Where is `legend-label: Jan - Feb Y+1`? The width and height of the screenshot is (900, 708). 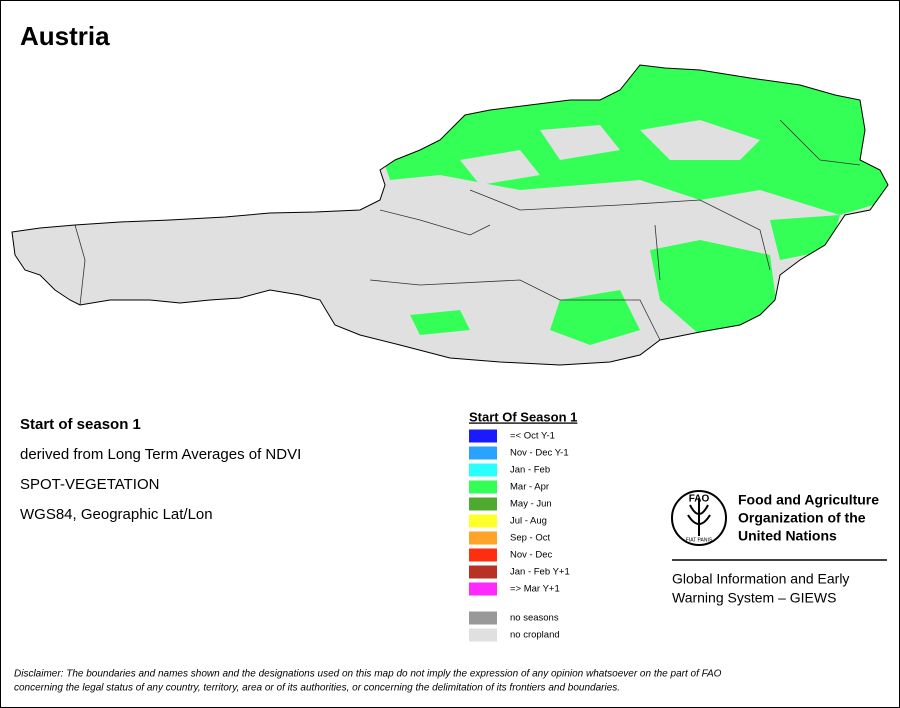 legend-label: Jan - Feb Y+1 is located at coordinates (540, 572).